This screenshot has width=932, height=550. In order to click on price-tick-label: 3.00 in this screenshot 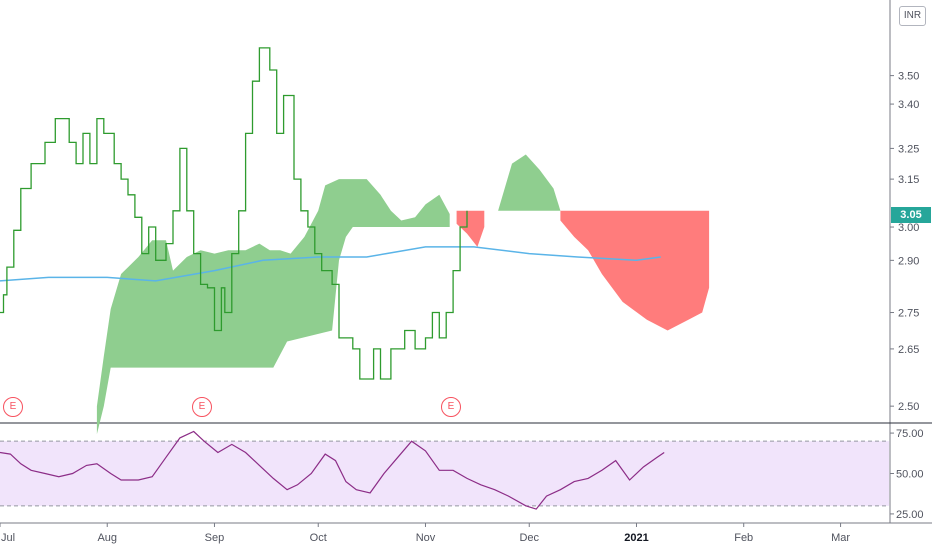, I will do `click(908, 228)`.